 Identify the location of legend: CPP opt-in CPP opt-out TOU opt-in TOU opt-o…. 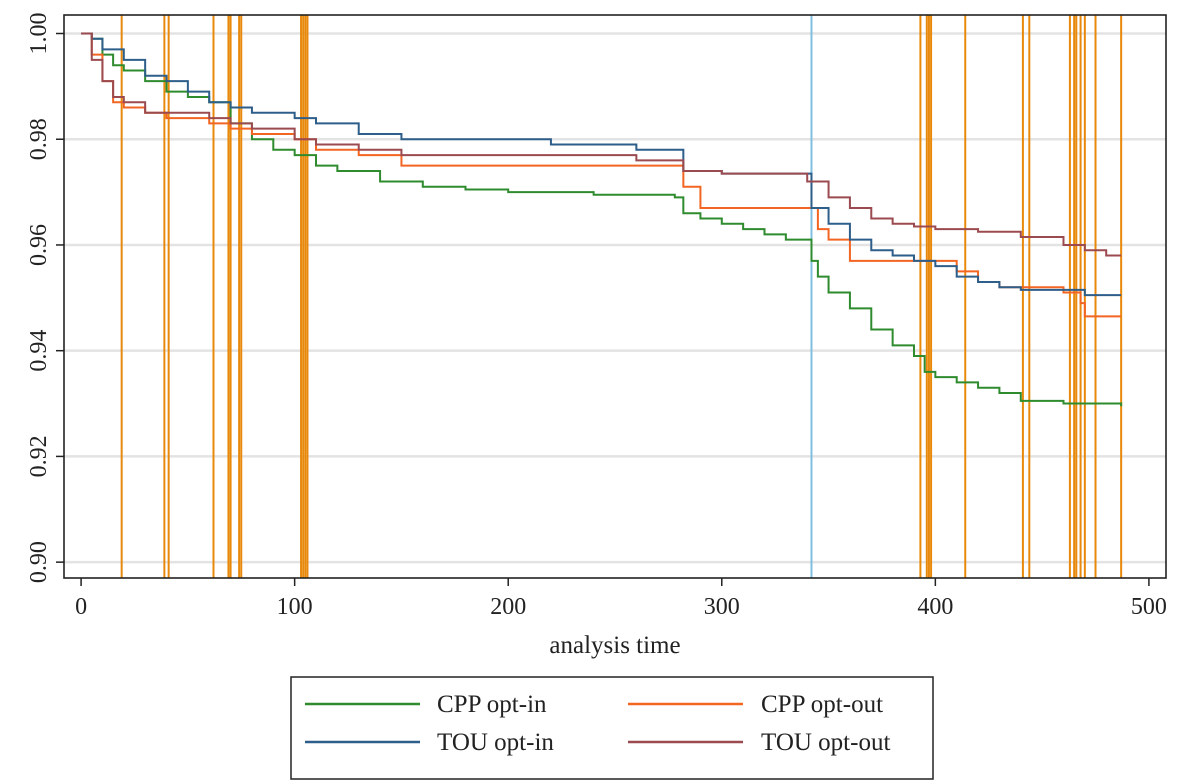
(612, 728).